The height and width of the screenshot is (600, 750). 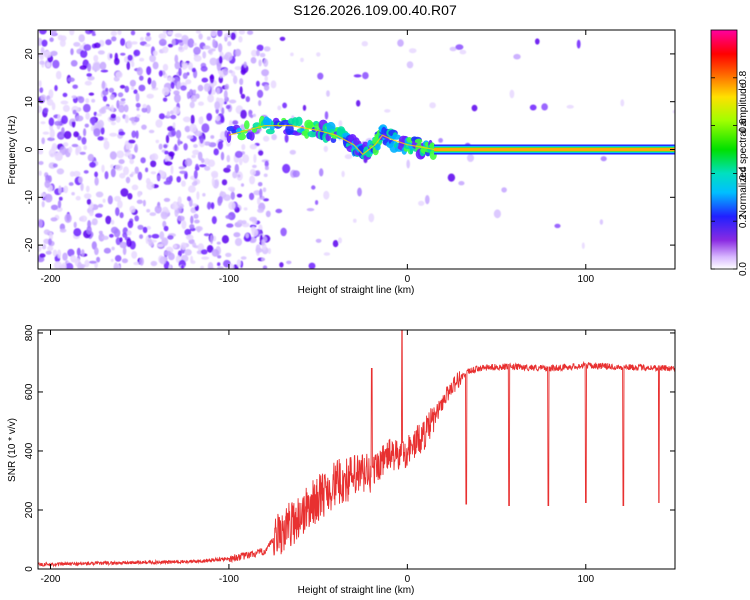 What do you see at coordinates (724, 149) in the screenshot?
I see `colorbar-gradient` at bounding box center [724, 149].